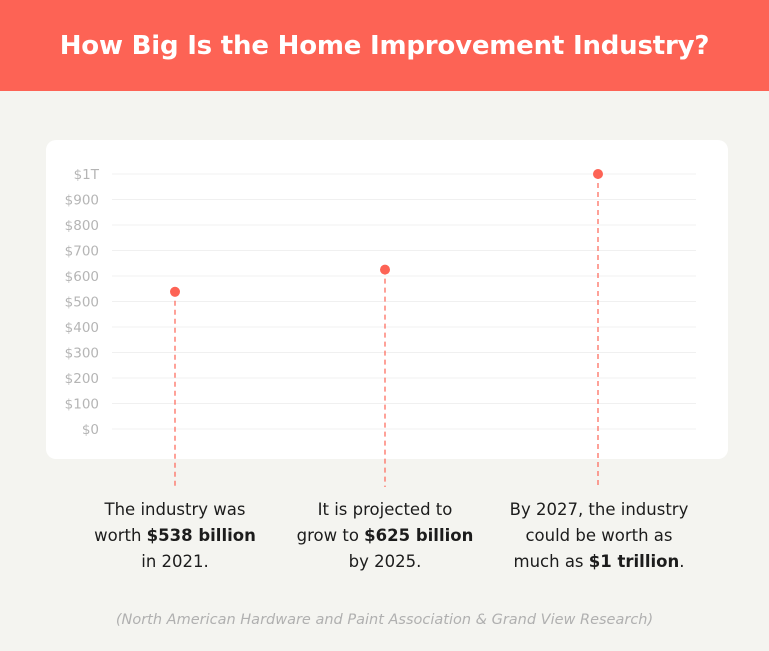 The height and width of the screenshot is (651, 769). Describe the element at coordinates (82, 252) in the screenshot. I see `y-tick-label: $700` at that location.